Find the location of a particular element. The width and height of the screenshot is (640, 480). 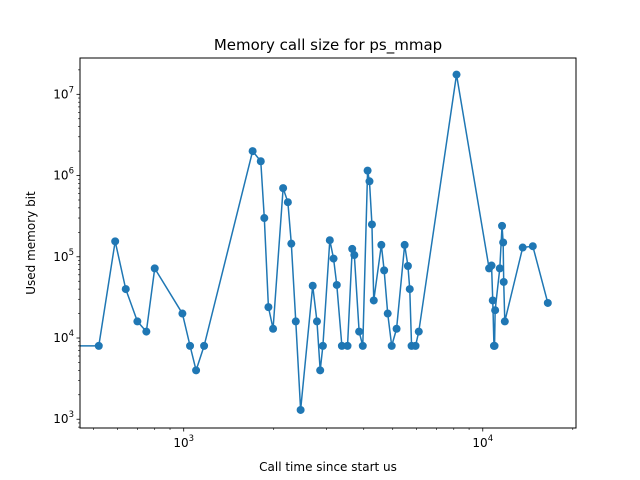

y-tick-label-exponent: 7 is located at coordinates (71, 90).